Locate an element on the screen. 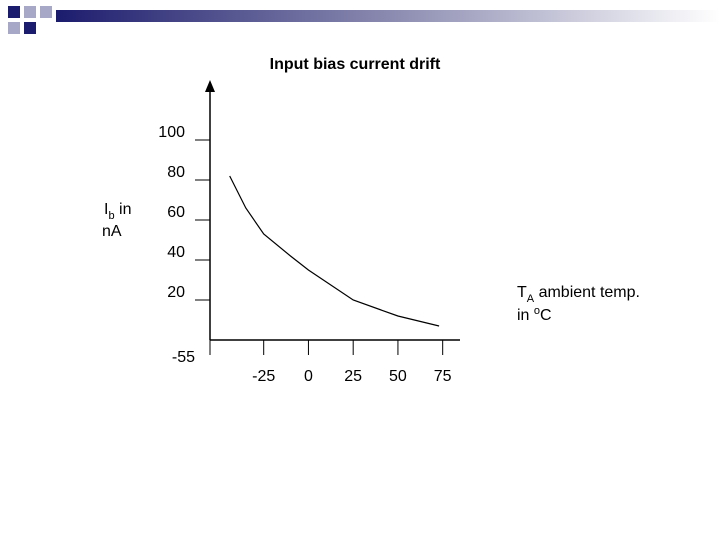 The width and height of the screenshot is (720, 540). x-tick-label: 0 is located at coordinates (308, 376).